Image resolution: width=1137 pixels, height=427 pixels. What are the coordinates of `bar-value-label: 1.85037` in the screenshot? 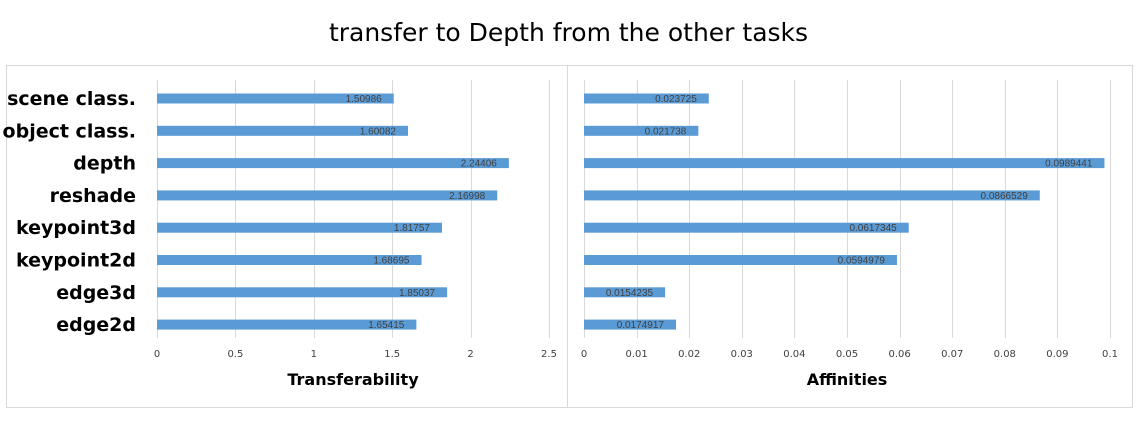 It's located at (417, 293).